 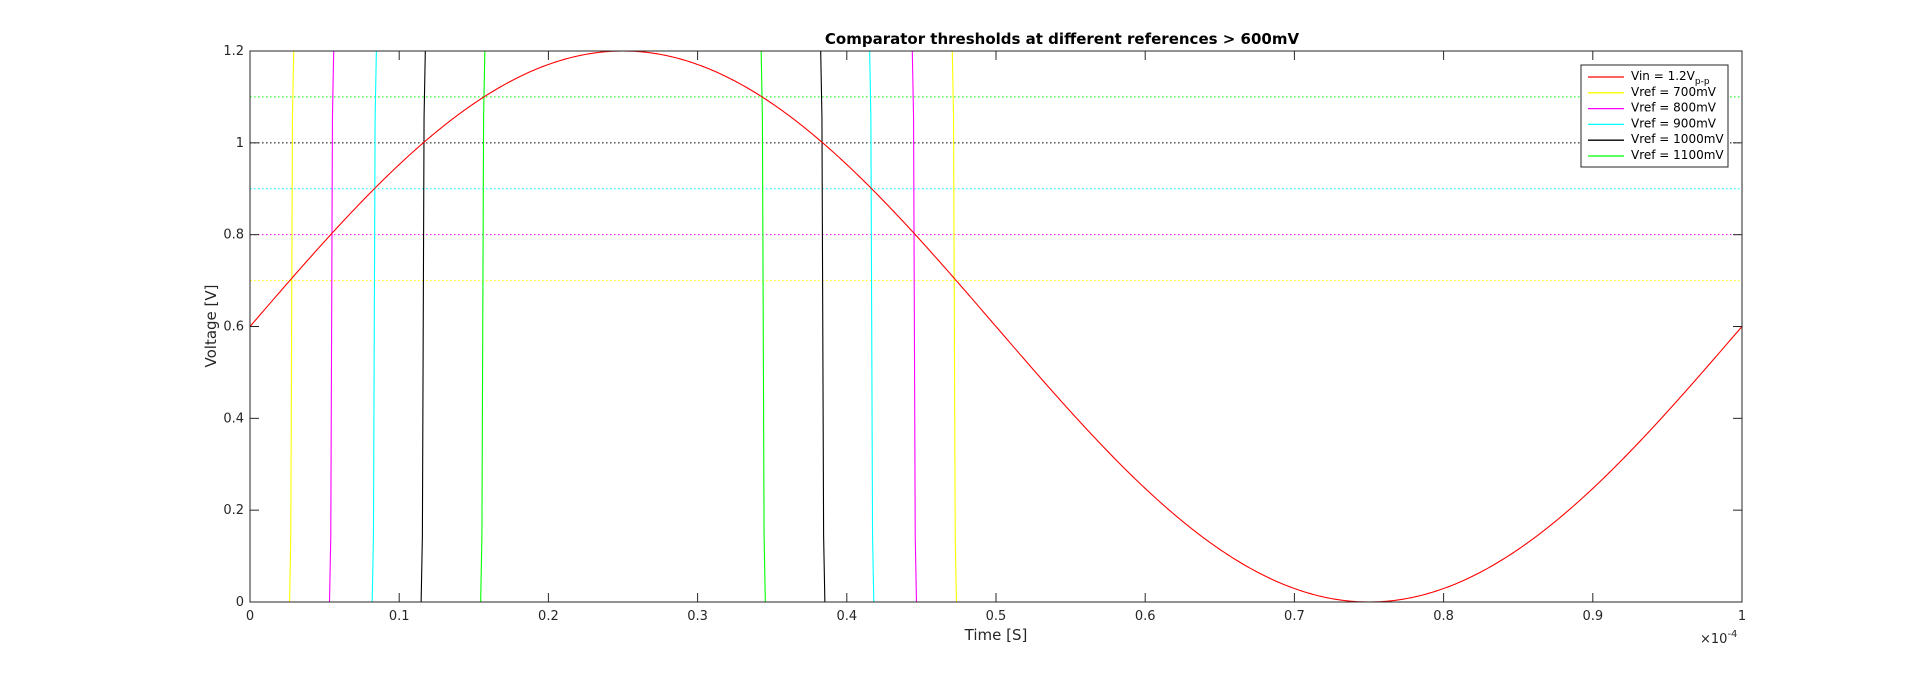 I want to click on x-axis-label: Time [S], so click(x=996, y=635).